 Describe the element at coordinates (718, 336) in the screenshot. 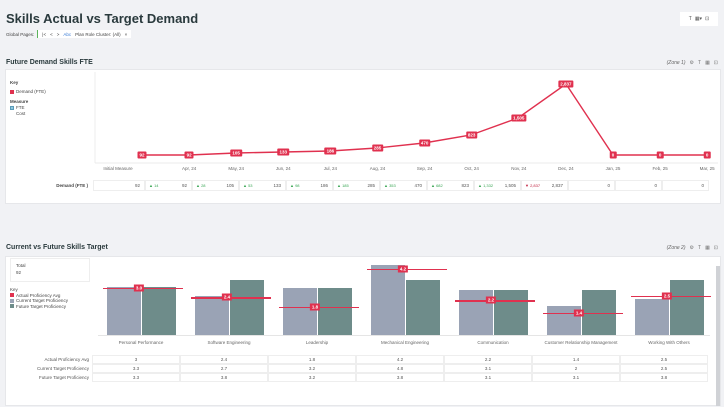

I see `scrollbar` at that location.